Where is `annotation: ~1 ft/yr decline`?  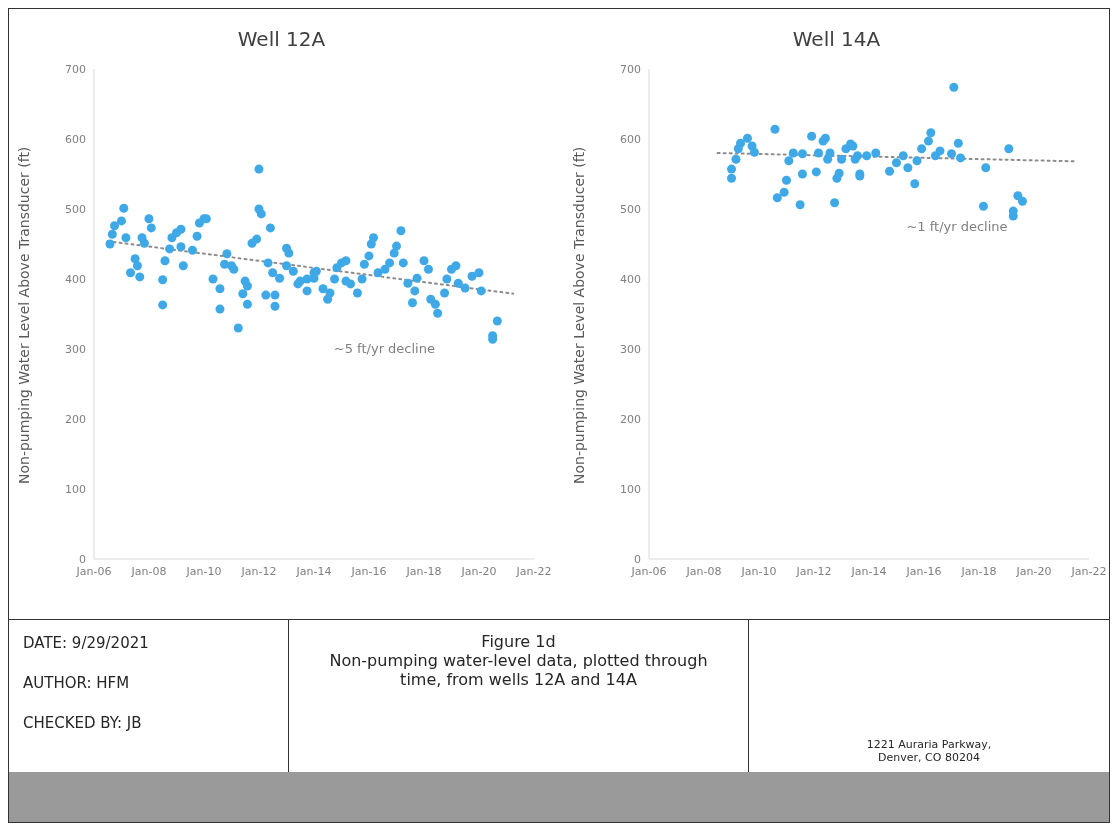 annotation: ~1 ft/yr decline is located at coordinates (957, 226).